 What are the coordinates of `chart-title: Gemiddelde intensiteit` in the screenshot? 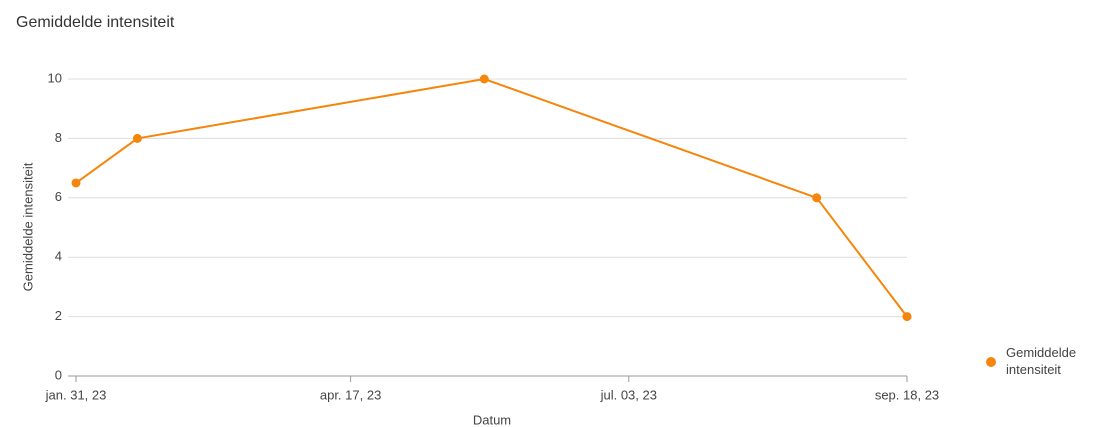 It's located at (95, 22).